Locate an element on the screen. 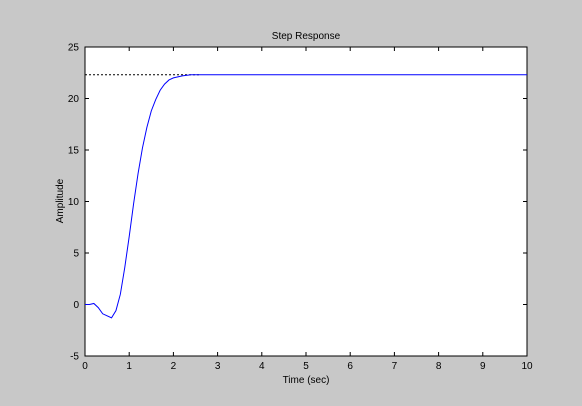  x-tick-label: 8 is located at coordinates (439, 366).